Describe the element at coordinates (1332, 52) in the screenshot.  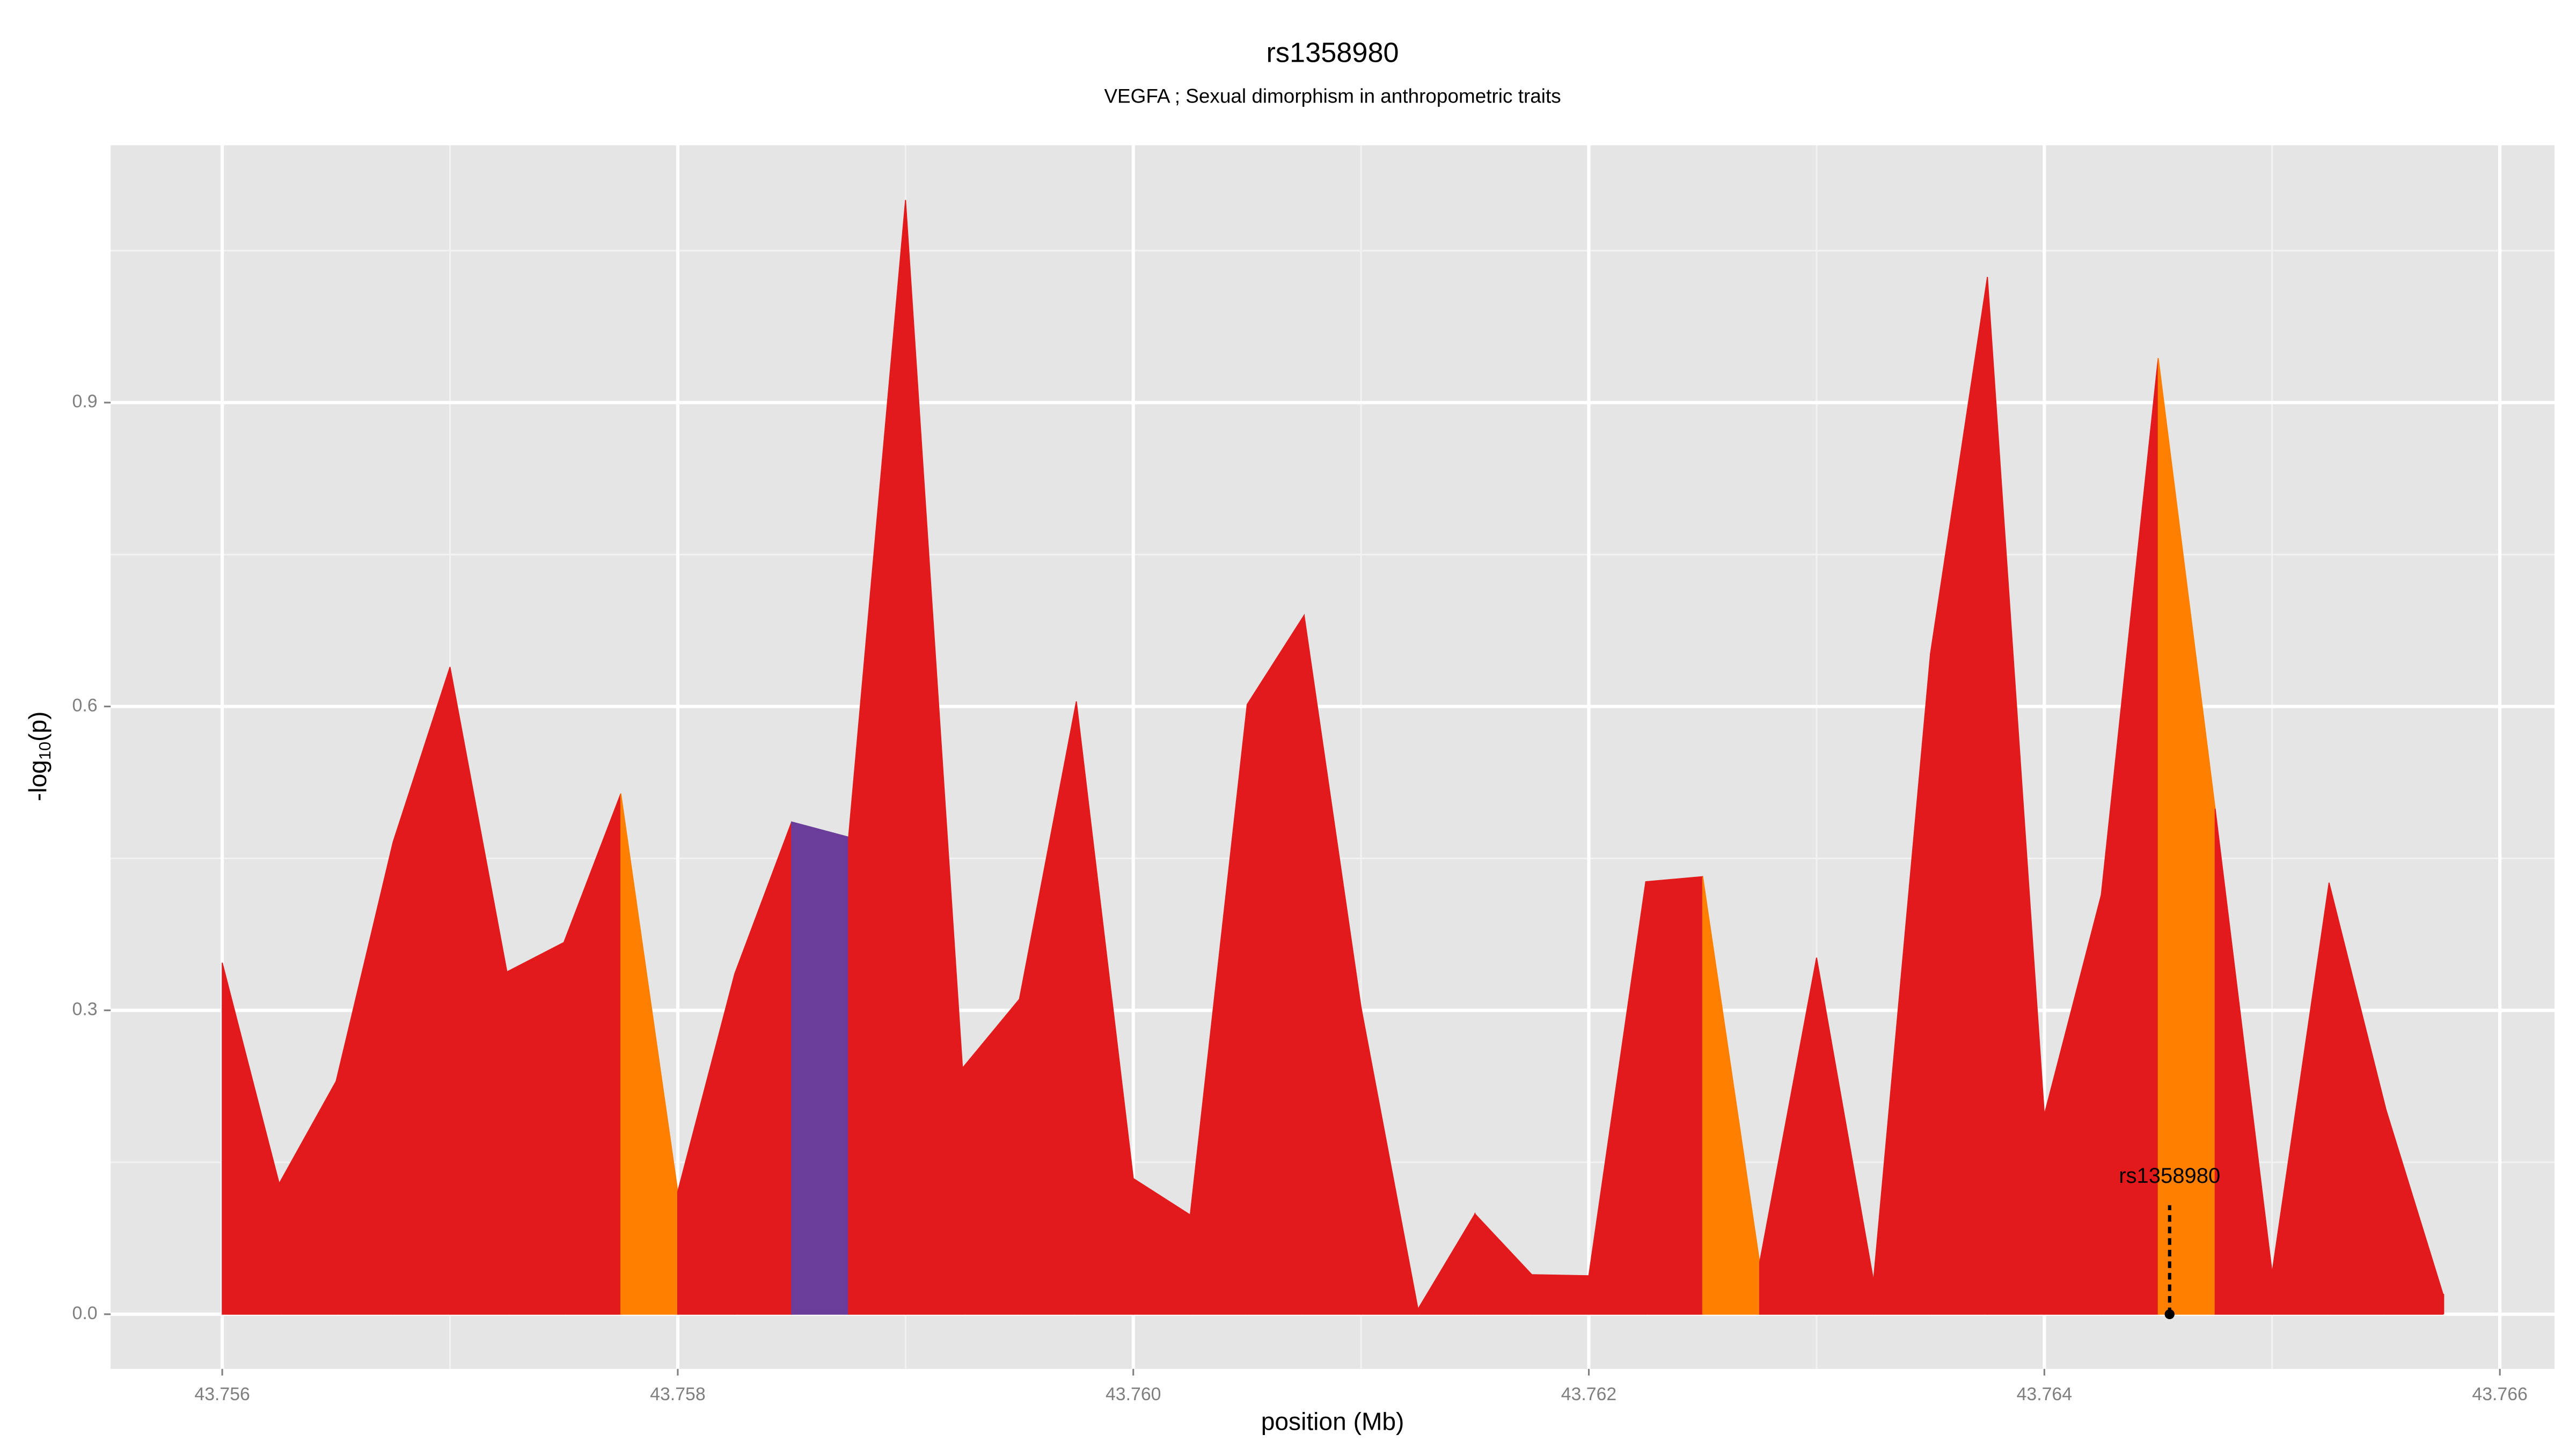
I see `chart-title: rs1358980` at that location.